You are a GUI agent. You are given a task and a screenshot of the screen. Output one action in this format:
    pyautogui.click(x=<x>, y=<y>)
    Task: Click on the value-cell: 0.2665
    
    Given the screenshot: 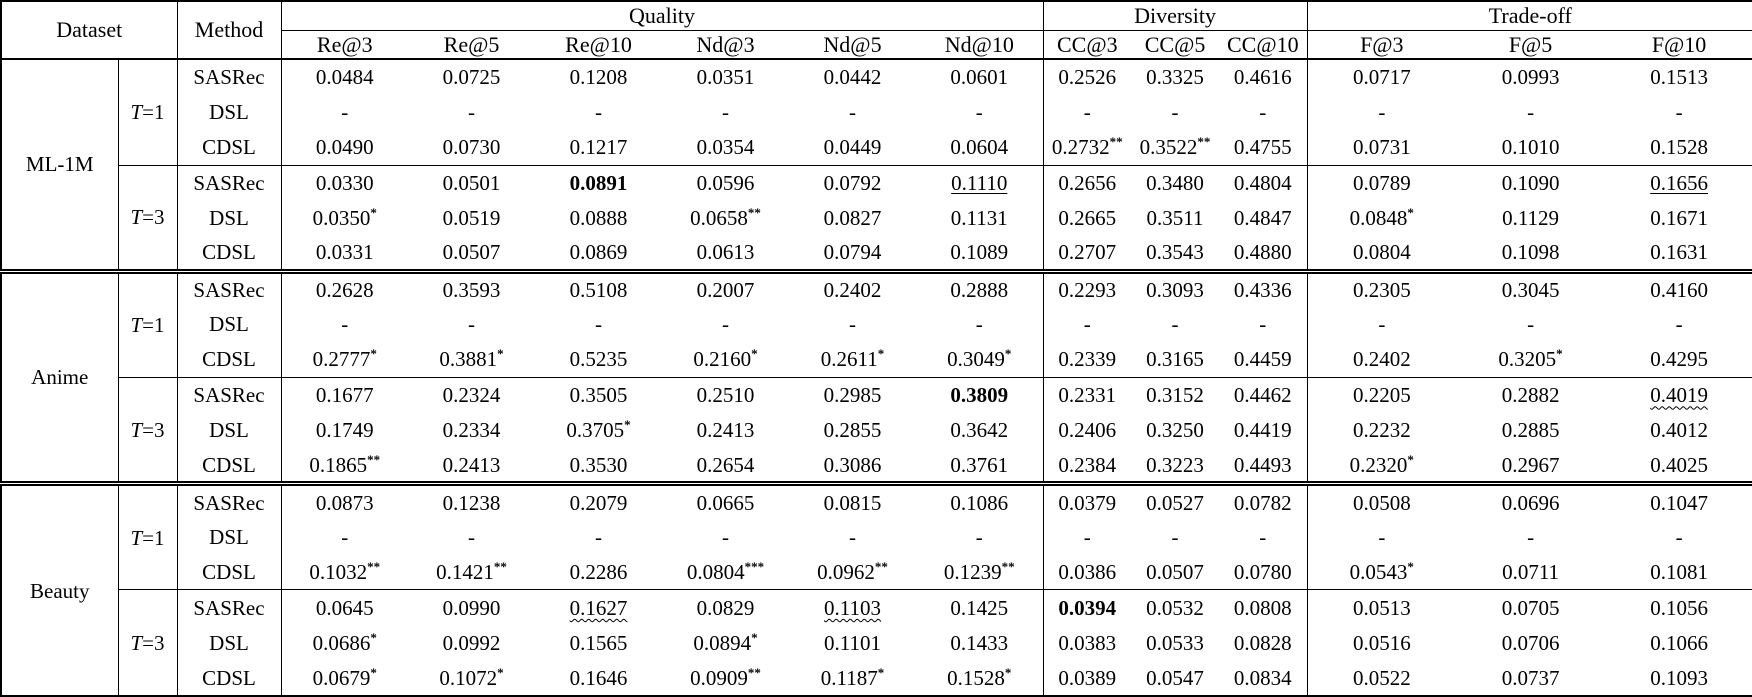 What is the action you would take?
    pyautogui.click(x=1087, y=218)
    